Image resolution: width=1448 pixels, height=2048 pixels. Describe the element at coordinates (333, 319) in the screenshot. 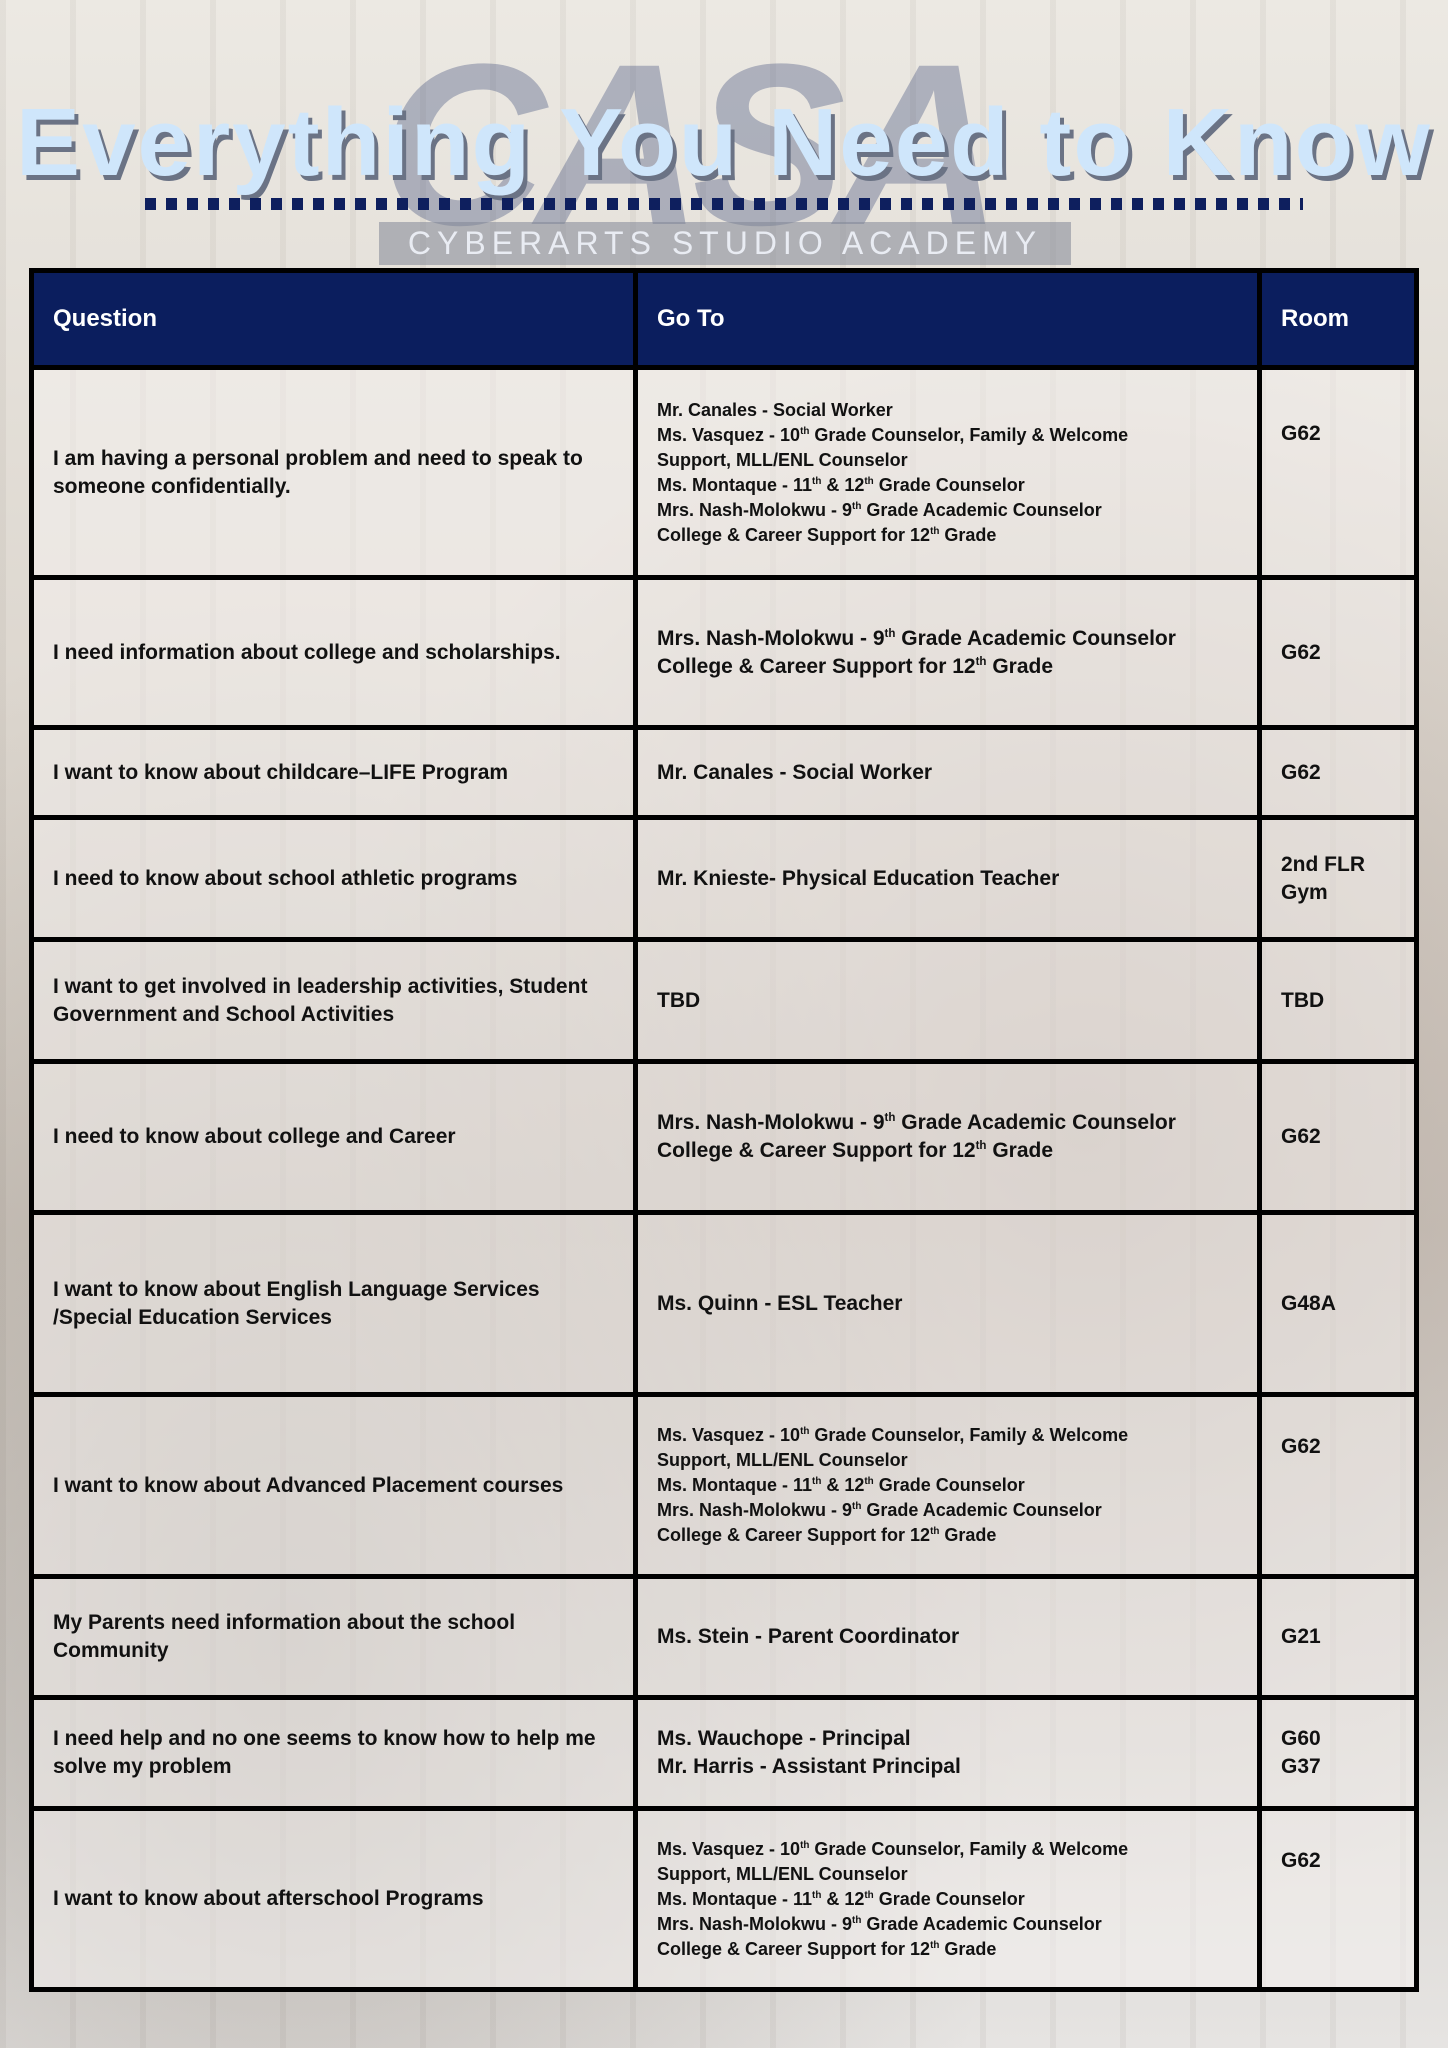

I see `column-header-question: Question` at that location.